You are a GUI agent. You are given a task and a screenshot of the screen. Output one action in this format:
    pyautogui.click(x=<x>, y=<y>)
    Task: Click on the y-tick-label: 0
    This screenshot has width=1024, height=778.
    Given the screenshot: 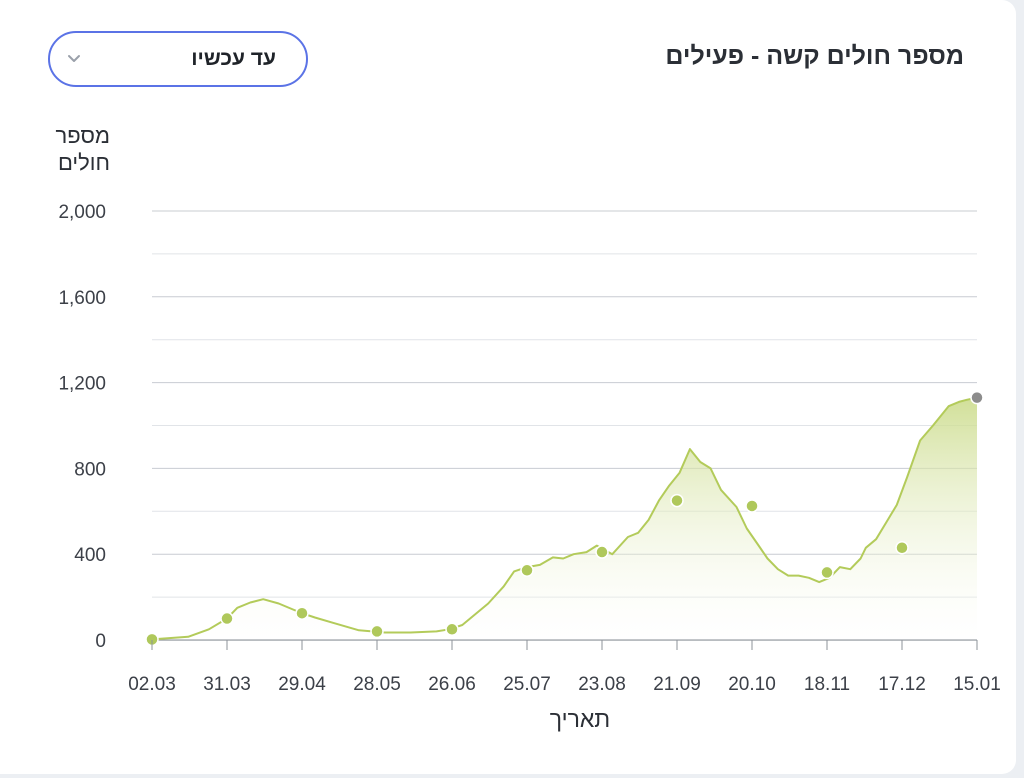 What is the action you would take?
    pyautogui.click(x=100, y=641)
    